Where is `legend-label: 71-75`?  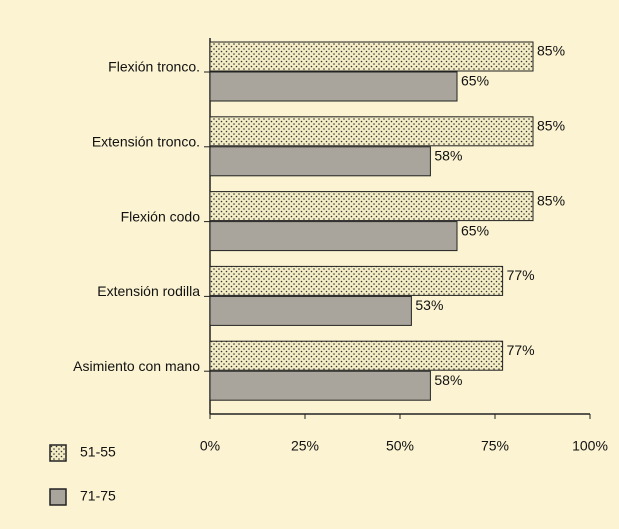 legend-label: 71-75 is located at coordinates (98, 496).